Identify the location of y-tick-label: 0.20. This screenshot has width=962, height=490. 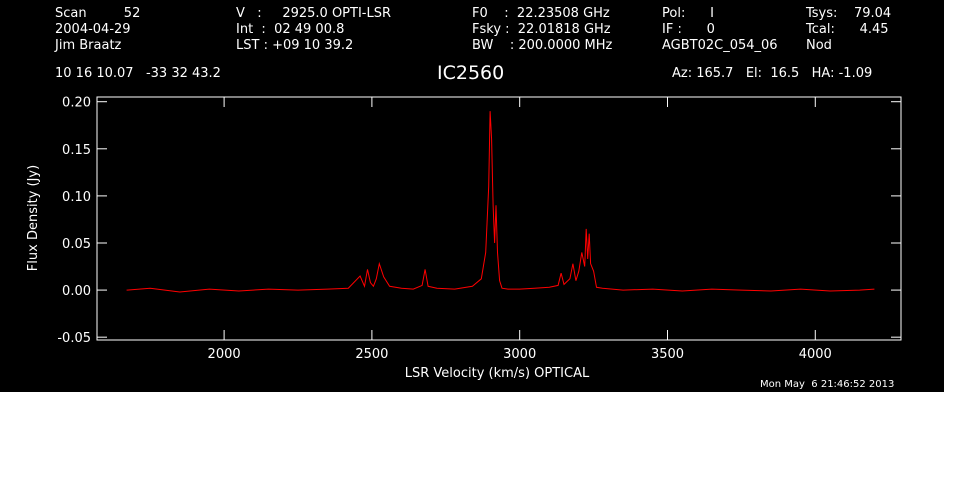
(76, 103).